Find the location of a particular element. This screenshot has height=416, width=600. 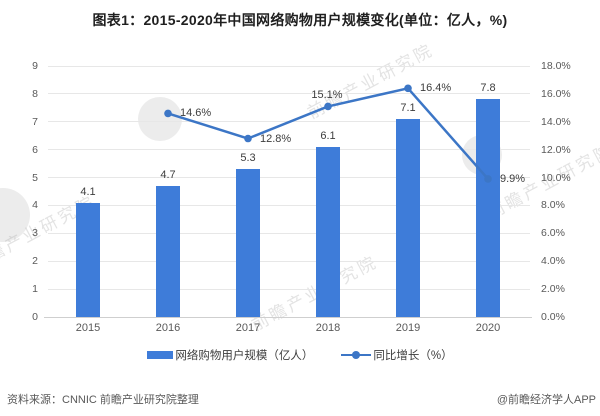

footer: 资料来源：CNNIC 前瞻产业研究院整理 @前瞻经济学人APP is located at coordinates (300, 399).